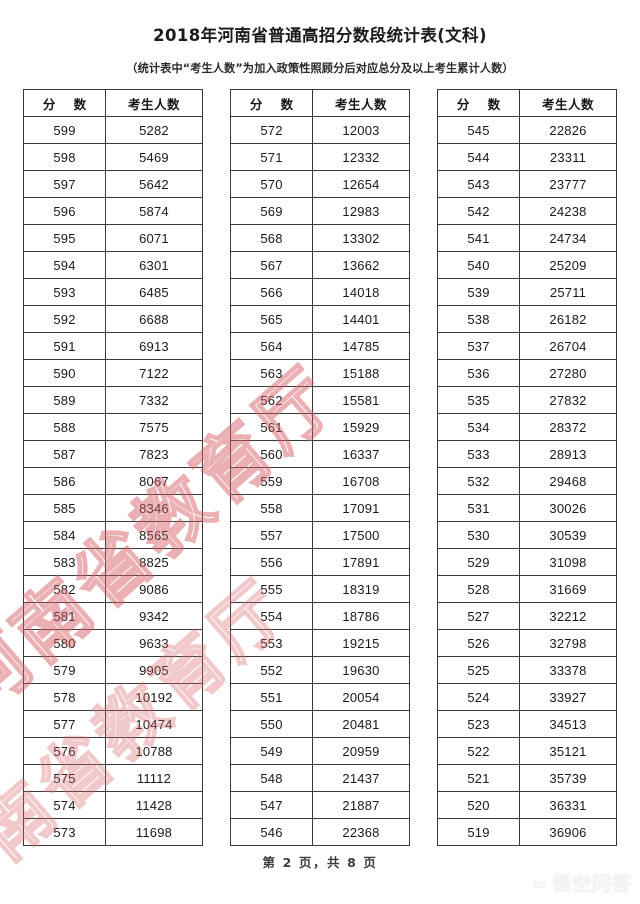 Image resolution: width=640 pixels, height=904 pixels. What do you see at coordinates (568, 508) in the screenshot?
I see `cell-count: 30026` at bounding box center [568, 508].